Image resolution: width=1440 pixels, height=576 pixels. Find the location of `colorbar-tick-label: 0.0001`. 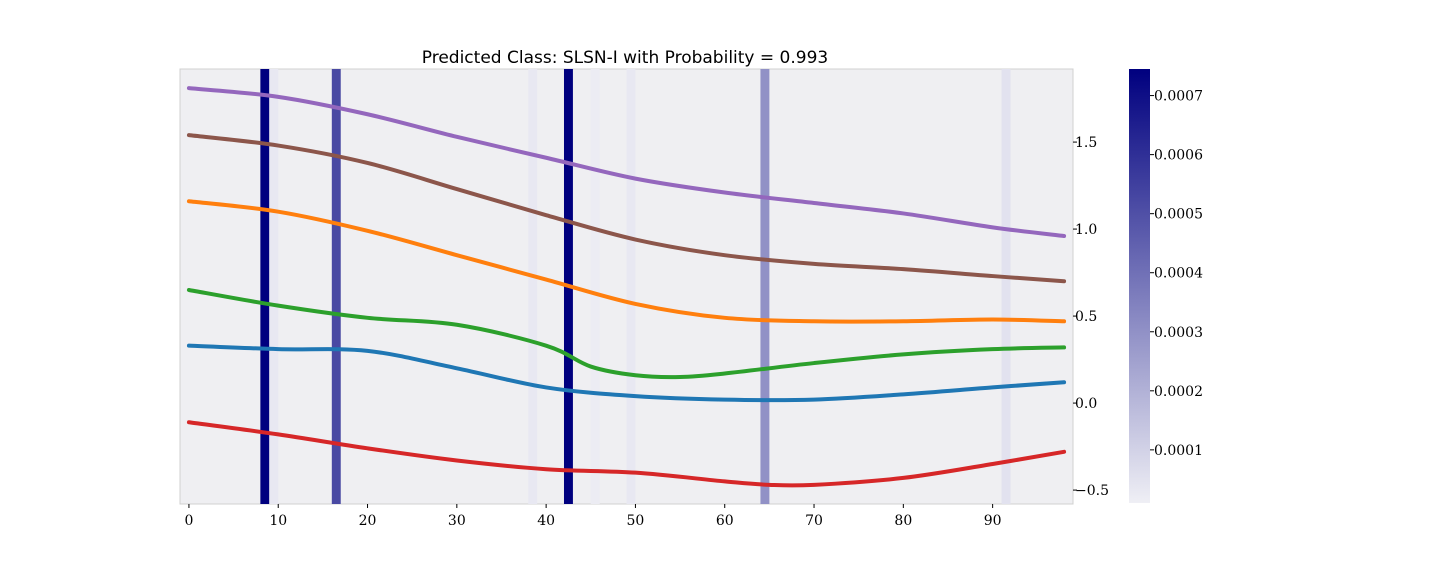

colorbar-tick-label: 0.0001 is located at coordinates (1178, 451).